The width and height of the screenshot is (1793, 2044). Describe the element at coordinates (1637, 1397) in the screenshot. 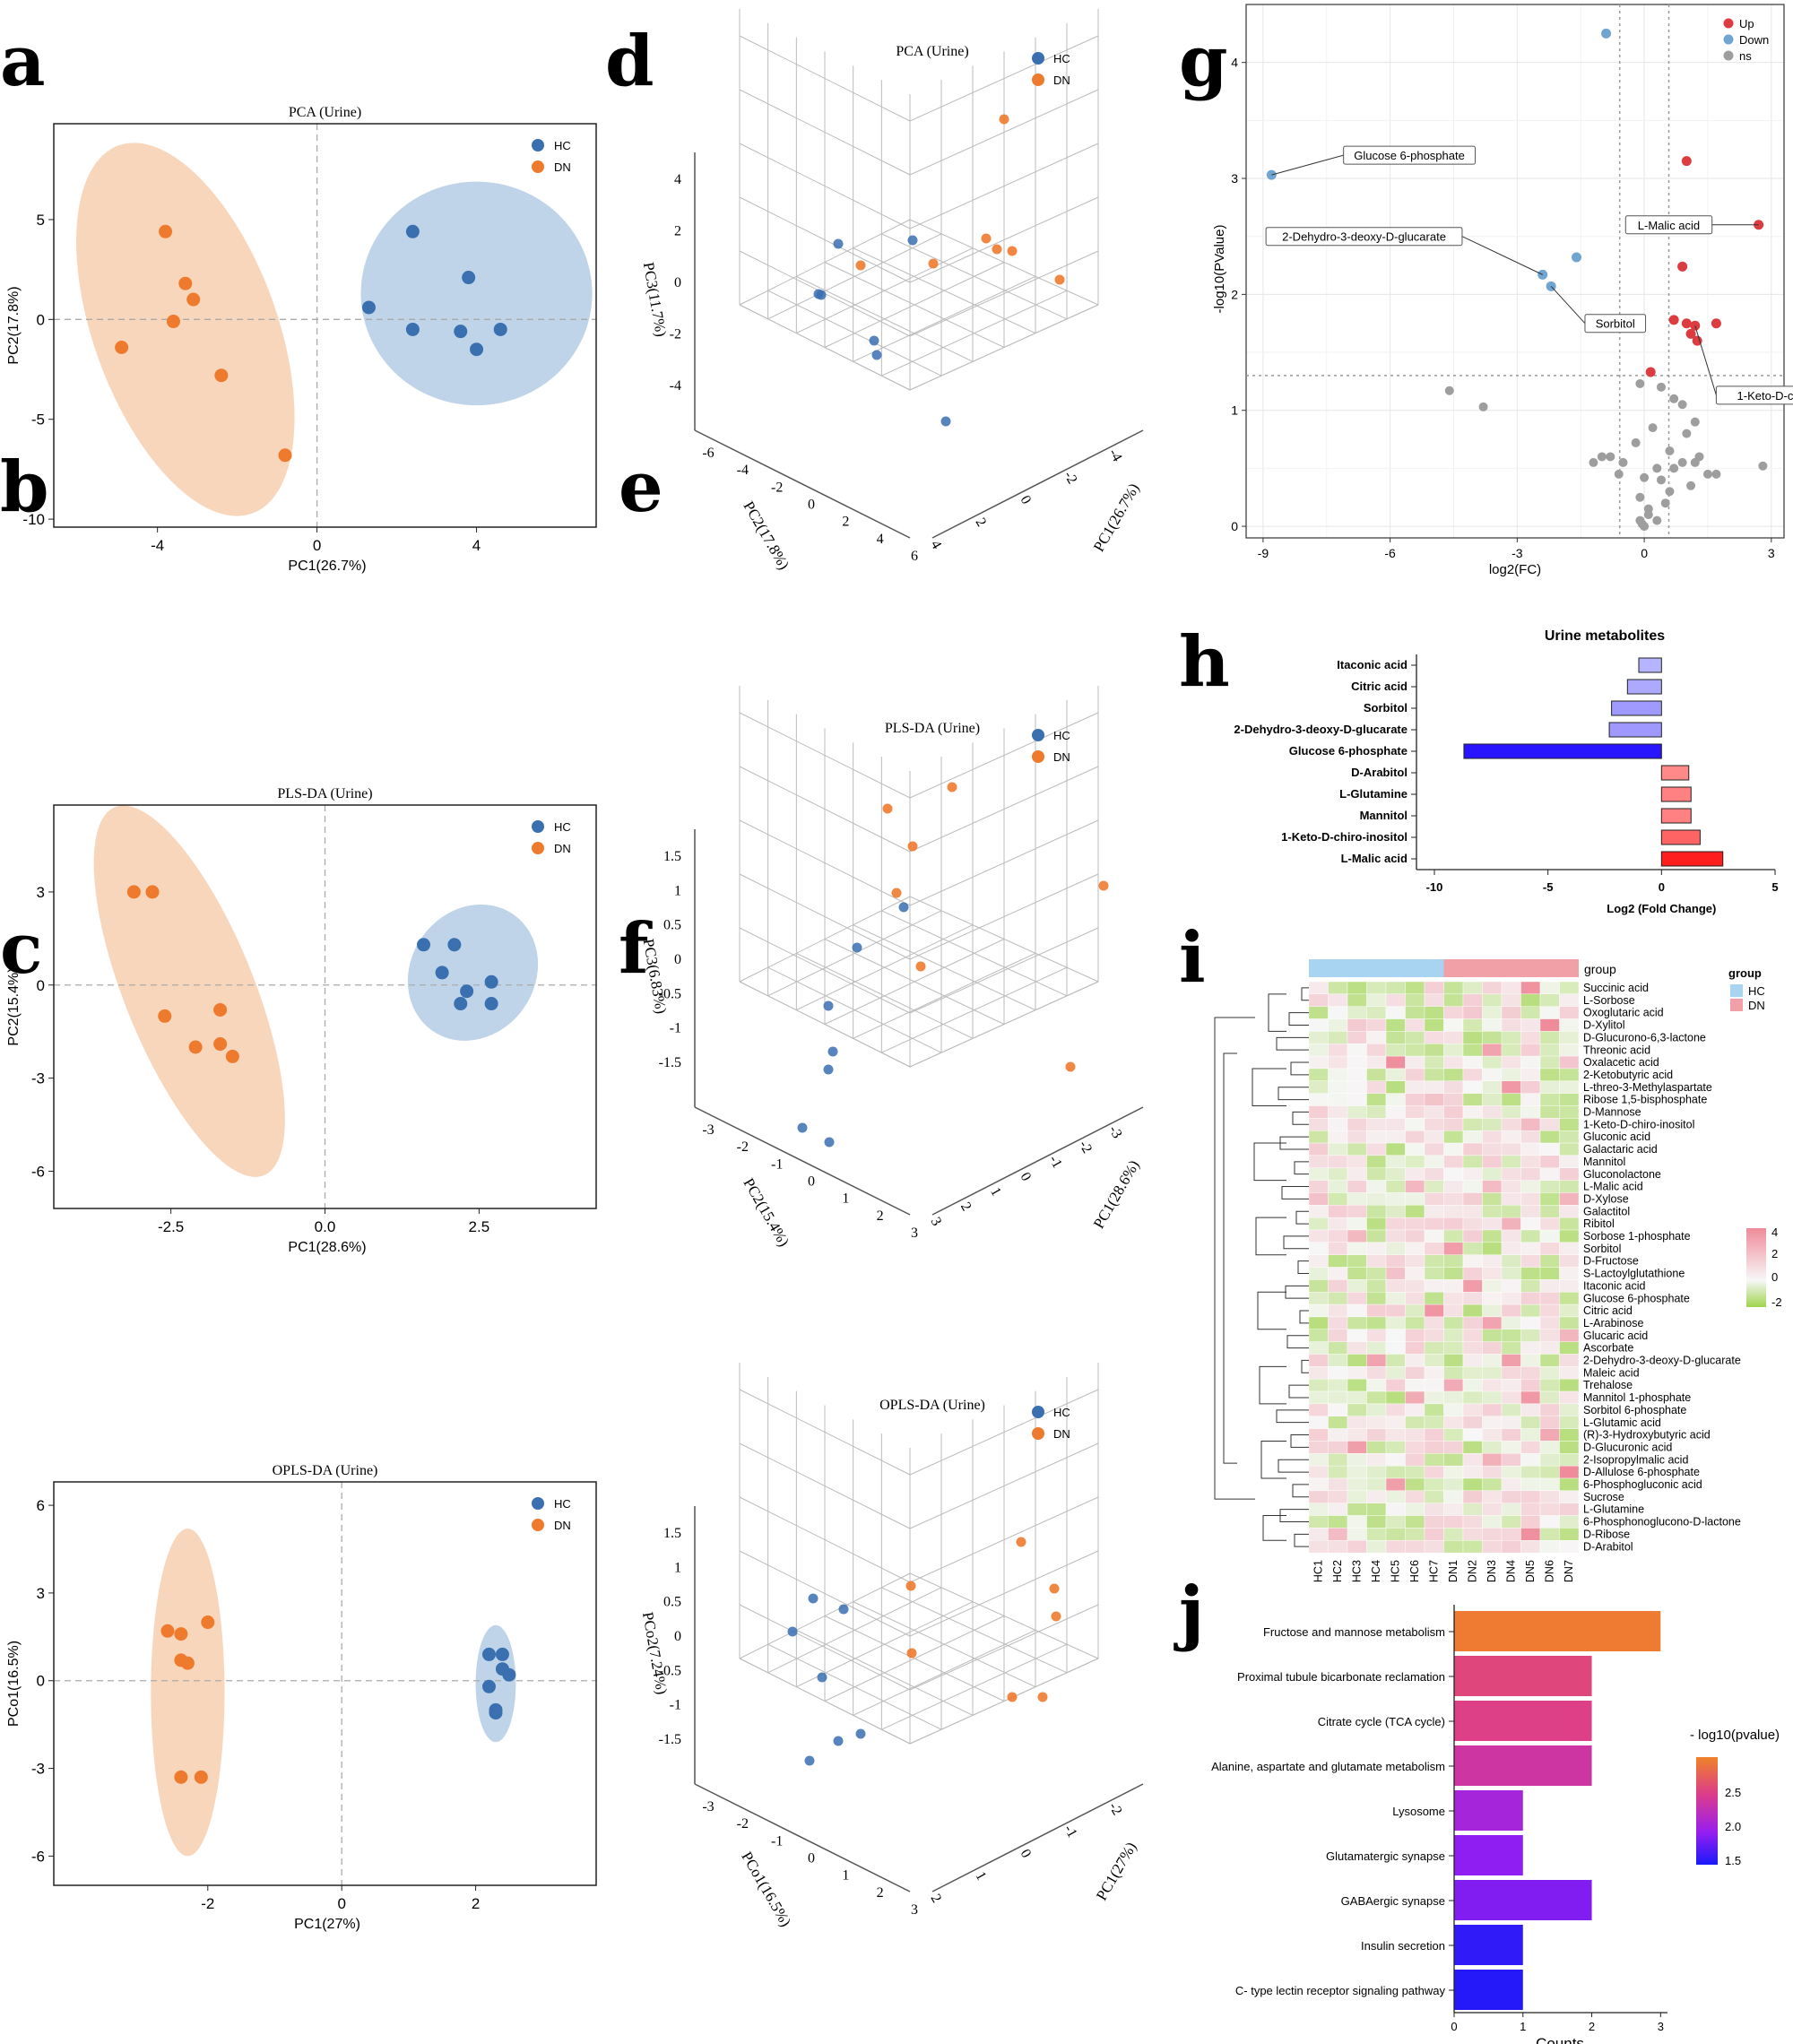

I see `row-label: Mannitol 1-phosphate` at that location.